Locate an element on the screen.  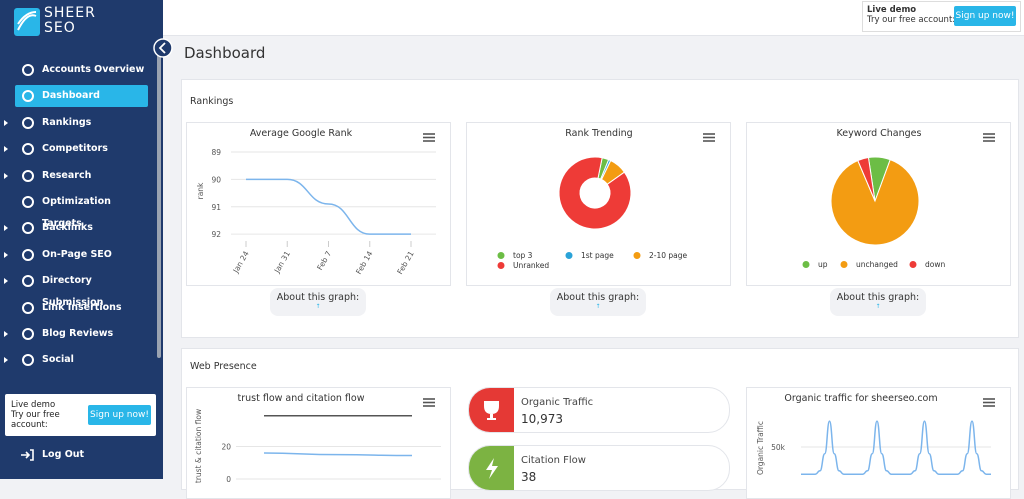
menu-label: Backlinks is located at coordinates (67, 228).